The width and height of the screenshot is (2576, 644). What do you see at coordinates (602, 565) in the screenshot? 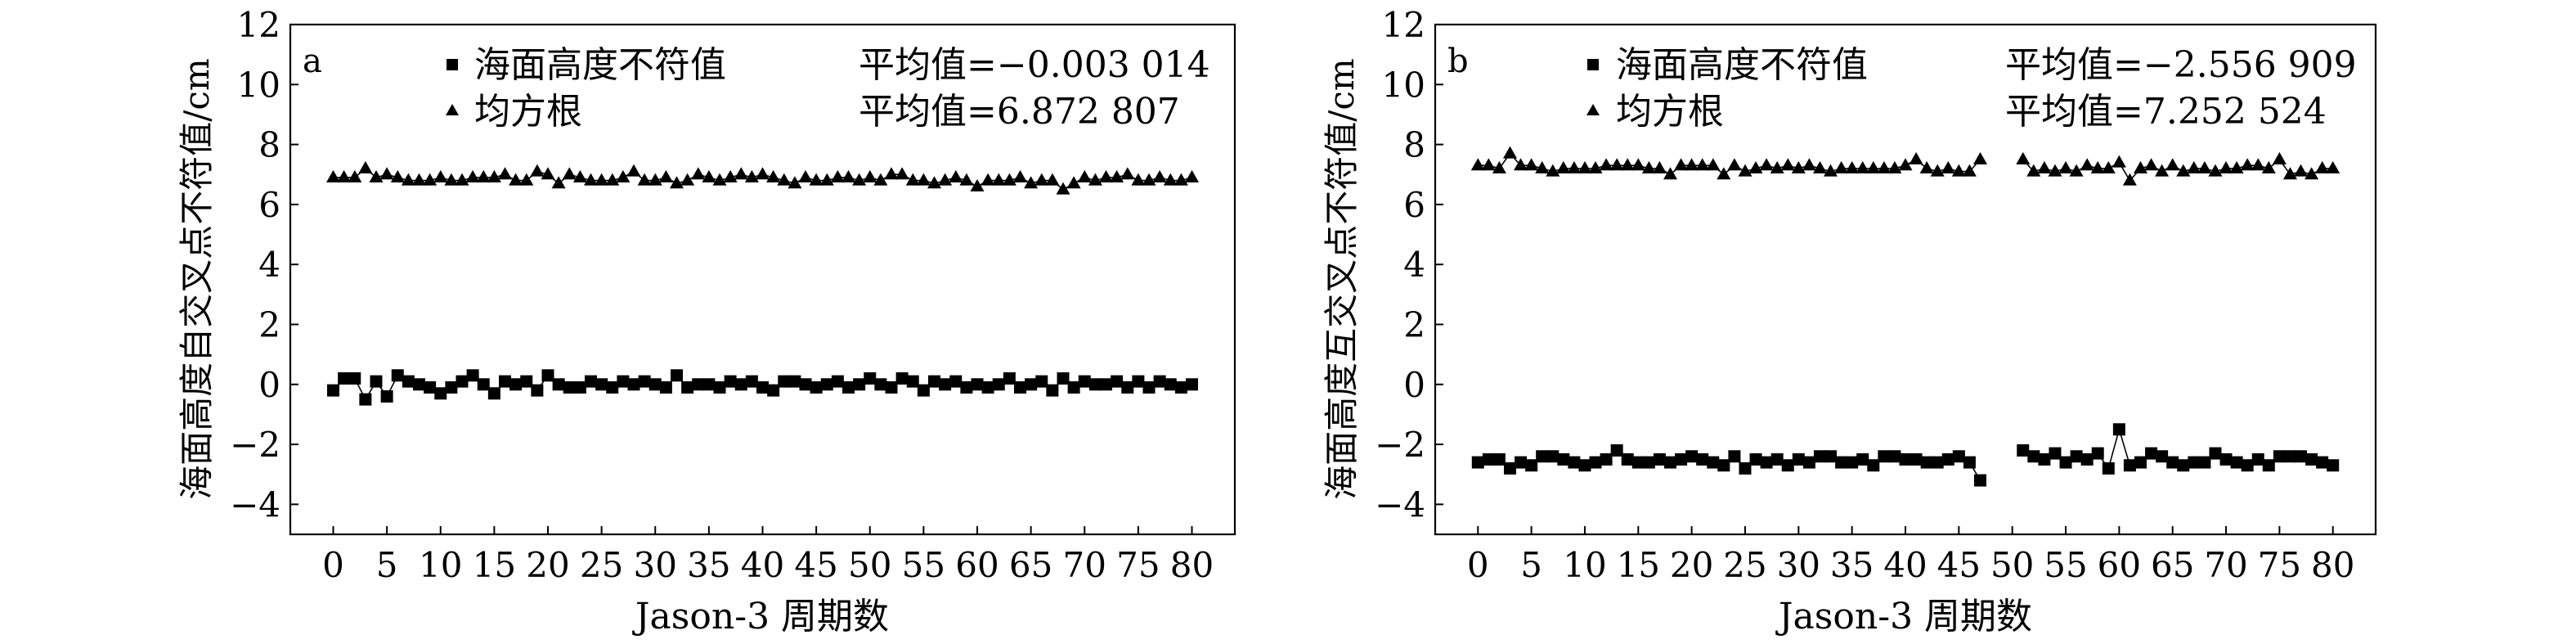
I see `x-tick-label-a: 25` at bounding box center [602, 565].